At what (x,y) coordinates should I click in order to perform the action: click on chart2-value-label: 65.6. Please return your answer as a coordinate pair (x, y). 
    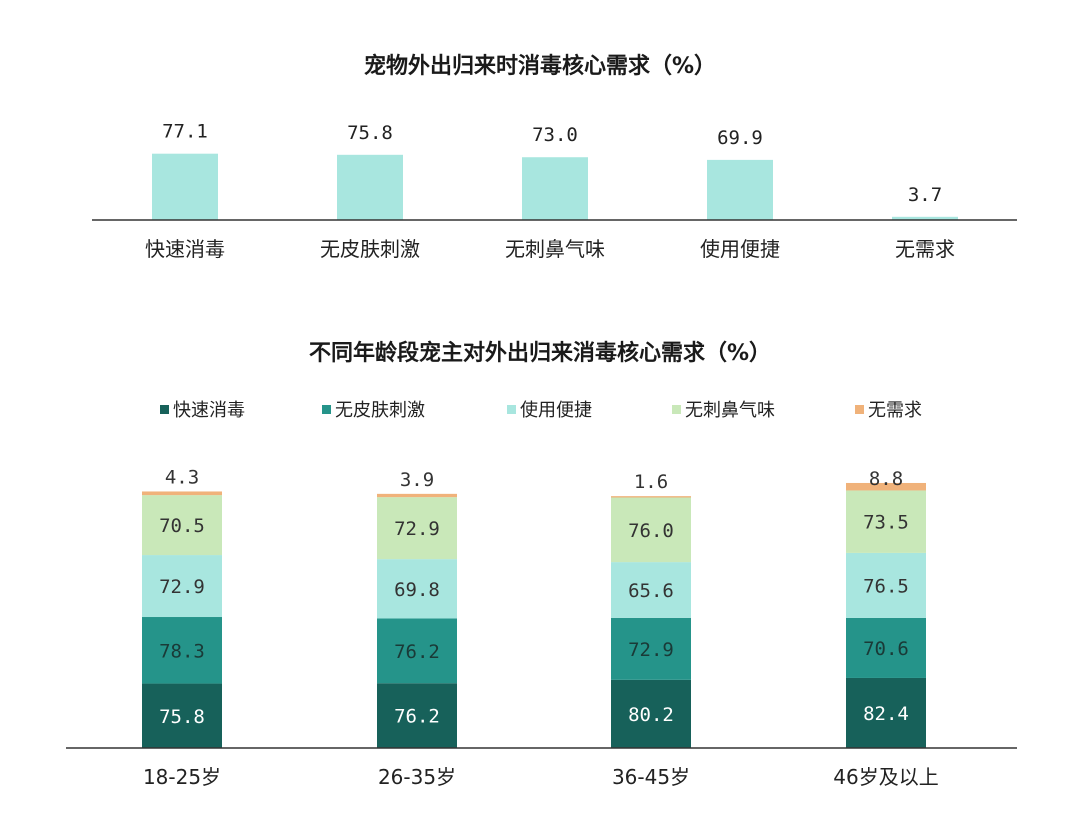
    Looking at the image, I should click on (651, 591).